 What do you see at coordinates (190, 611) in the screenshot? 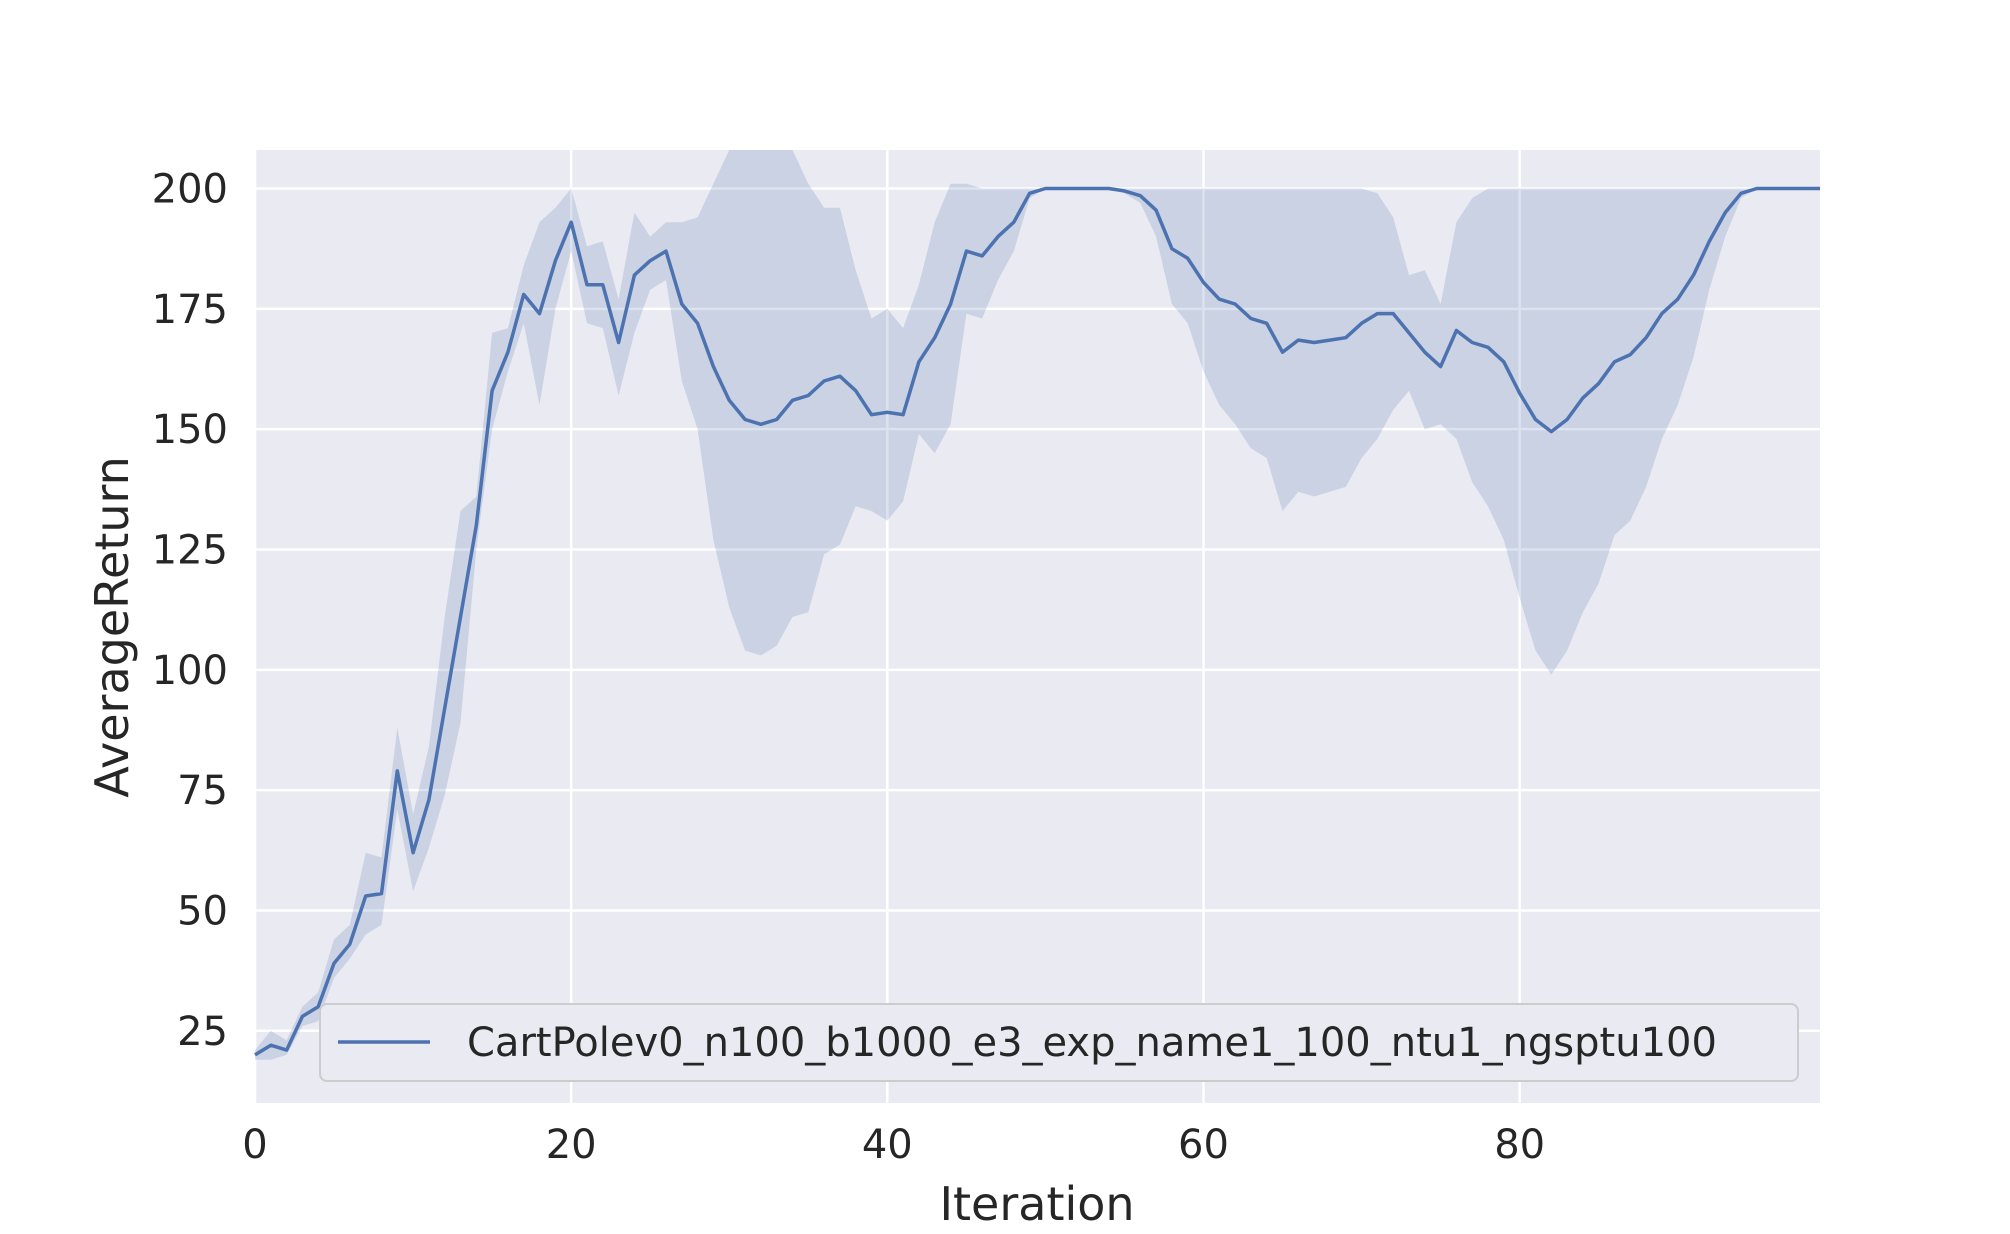
I see `y-tick-labels: 25 50 75 100 125 150 175 200` at bounding box center [190, 611].